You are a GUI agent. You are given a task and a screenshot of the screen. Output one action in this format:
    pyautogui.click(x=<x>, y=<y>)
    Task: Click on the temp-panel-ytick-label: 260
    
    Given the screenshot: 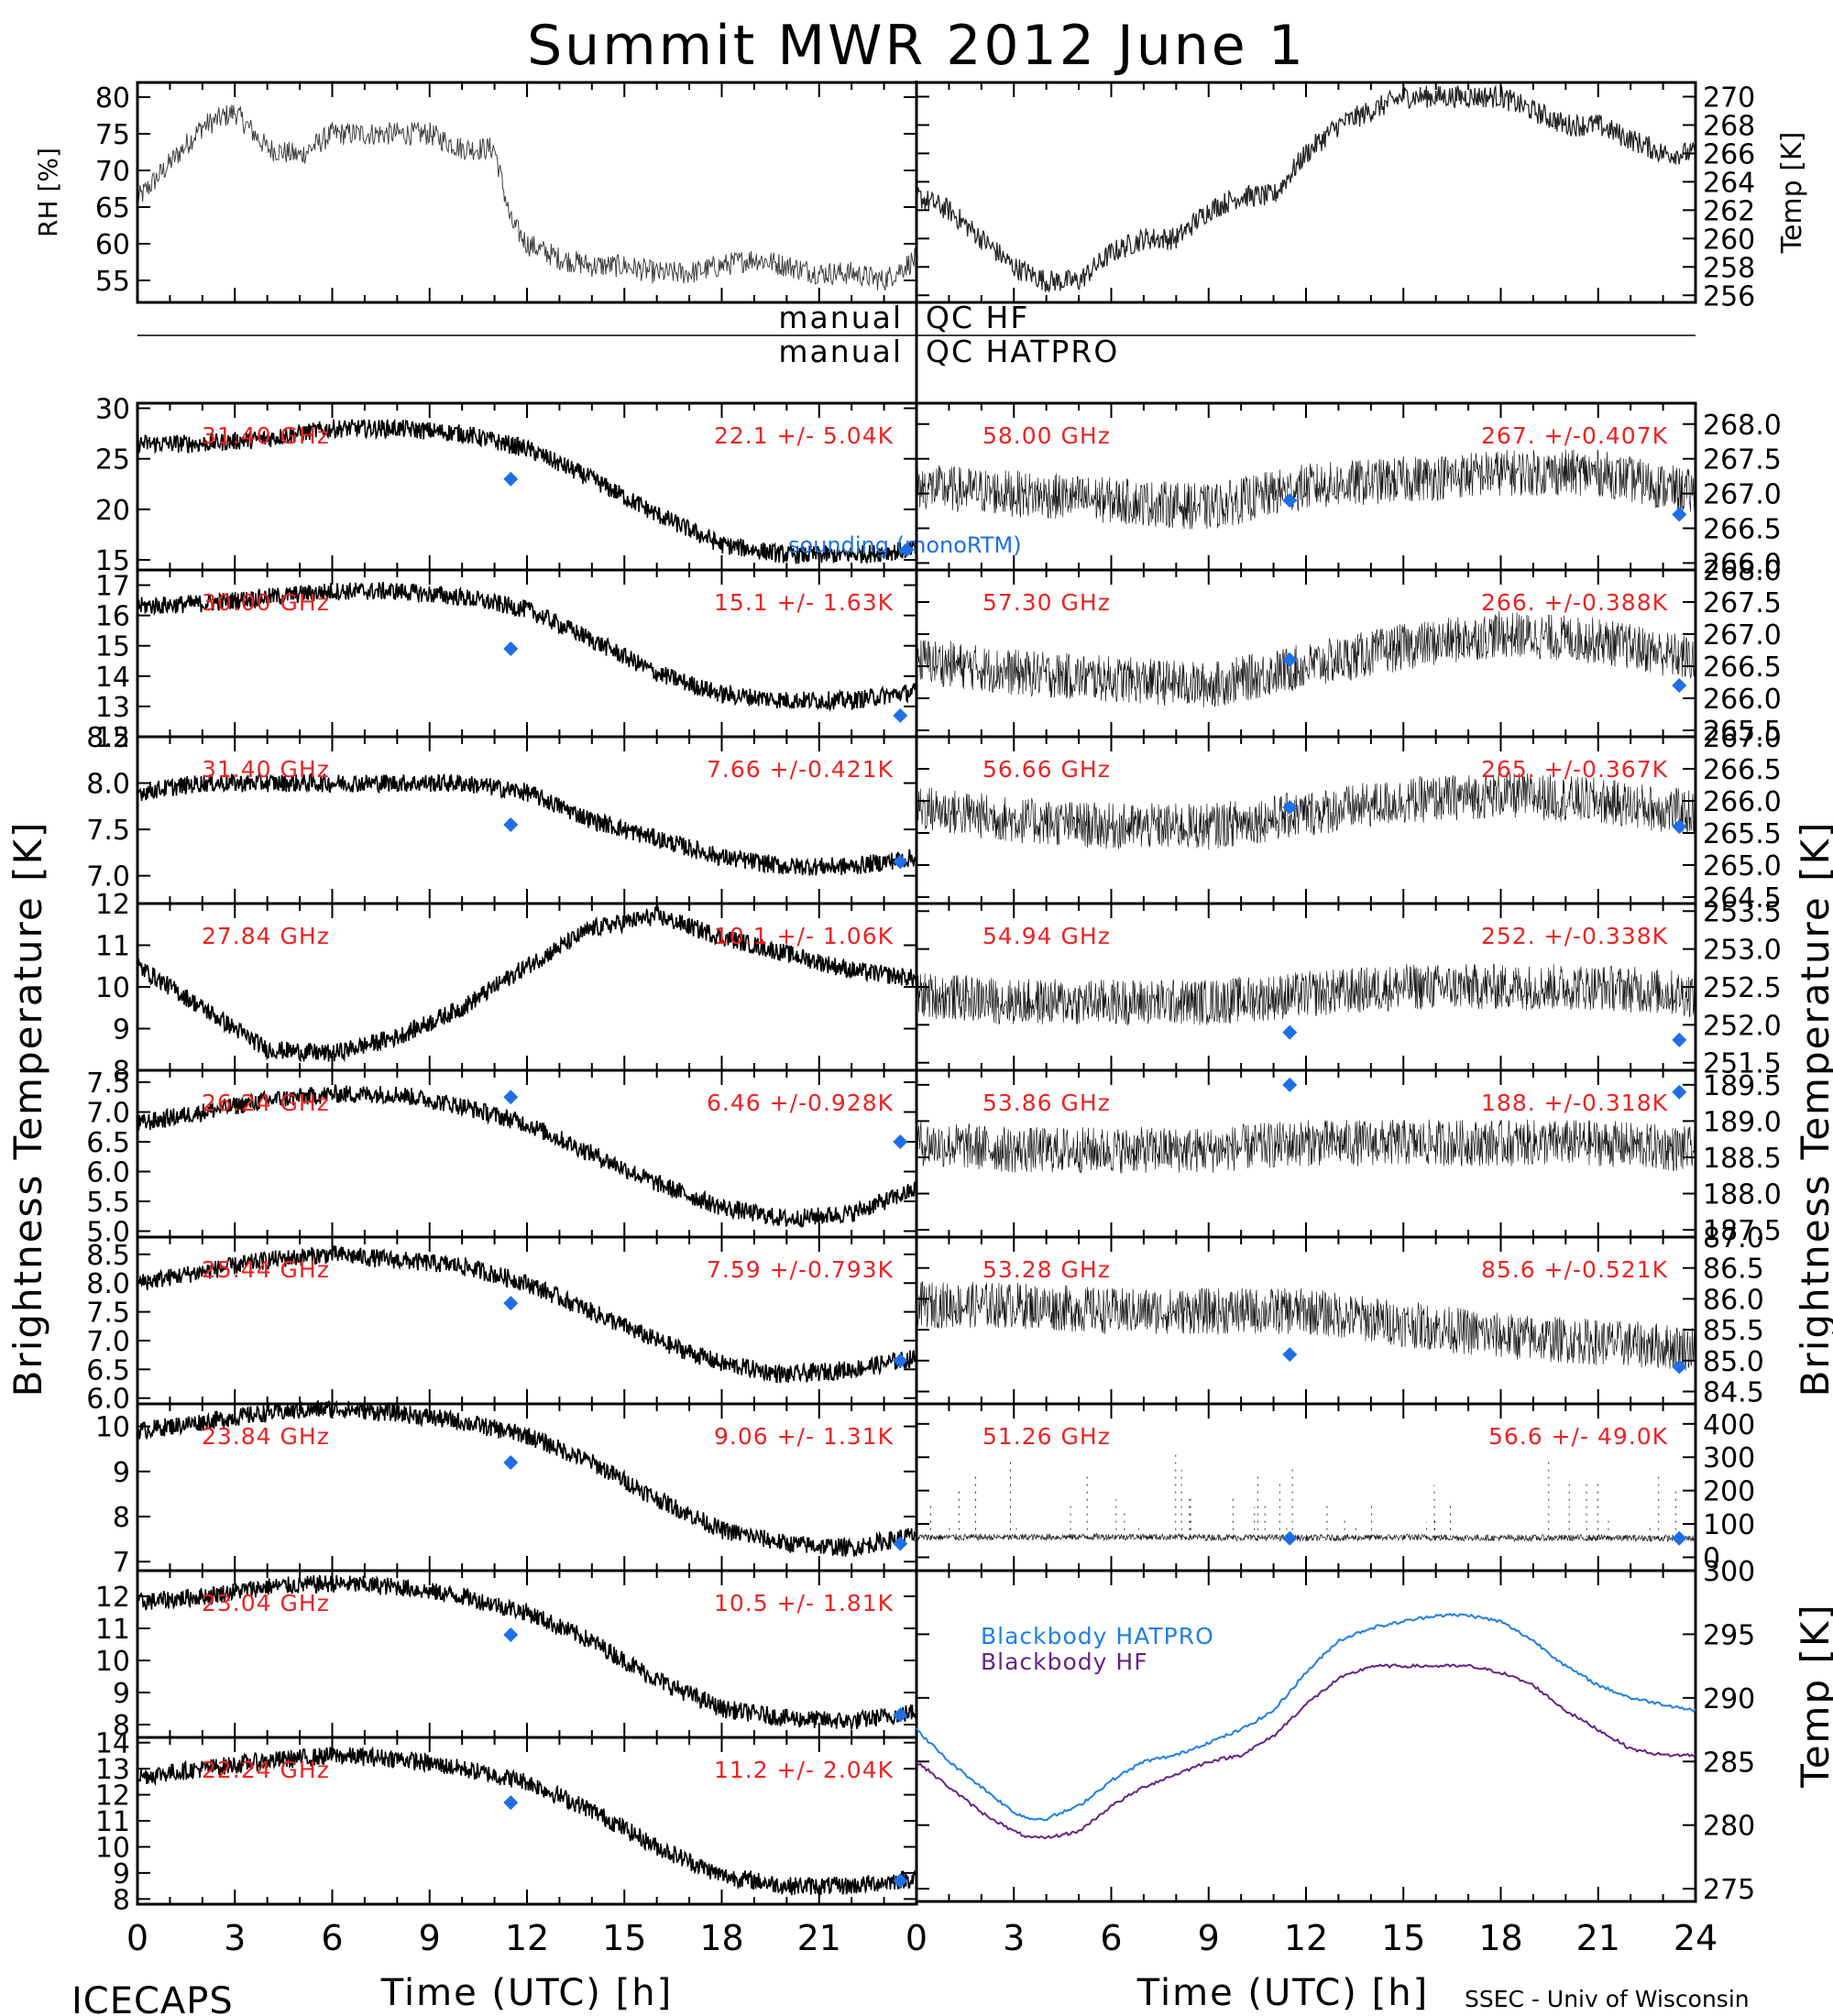 What is the action you would take?
    pyautogui.click(x=1729, y=240)
    